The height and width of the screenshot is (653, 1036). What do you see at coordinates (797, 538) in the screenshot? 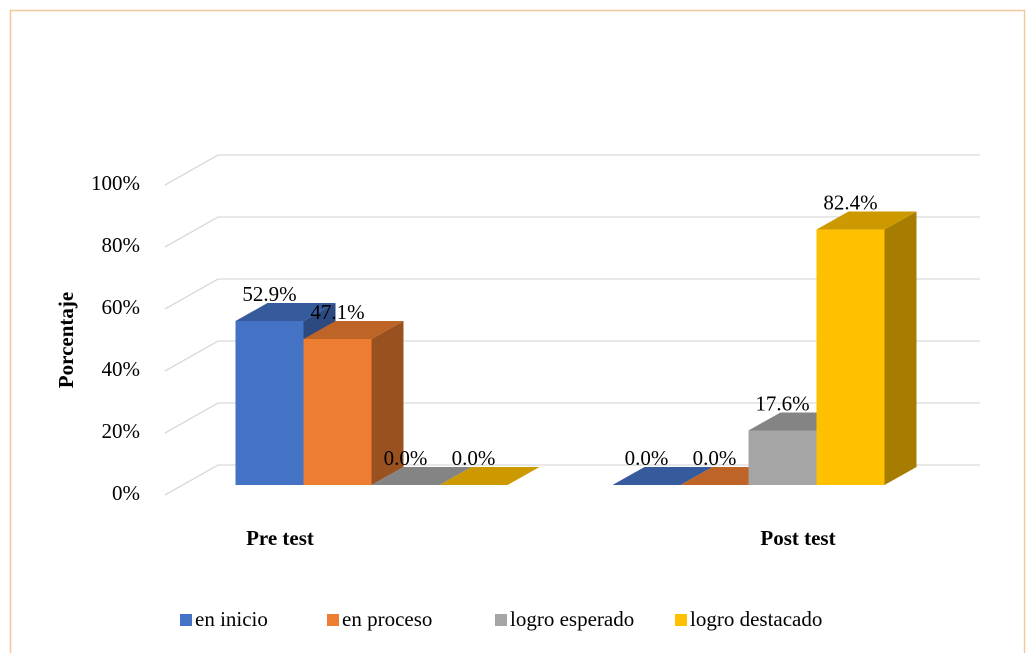
I see `x-tick-label: Post test` at bounding box center [797, 538].